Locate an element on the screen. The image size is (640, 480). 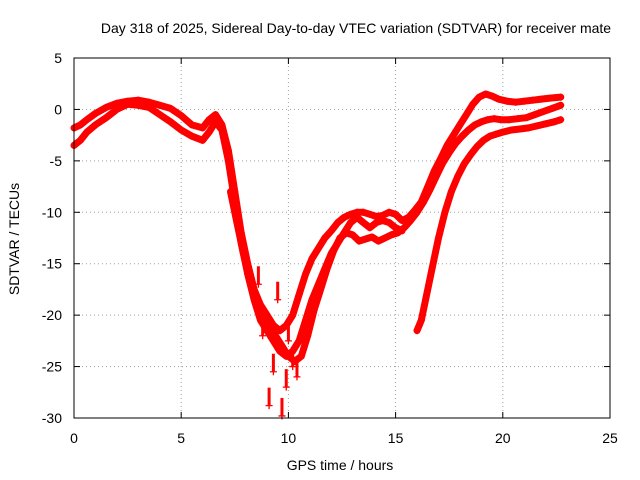
y-tick-label: 5 is located at coordinates (58, 58).